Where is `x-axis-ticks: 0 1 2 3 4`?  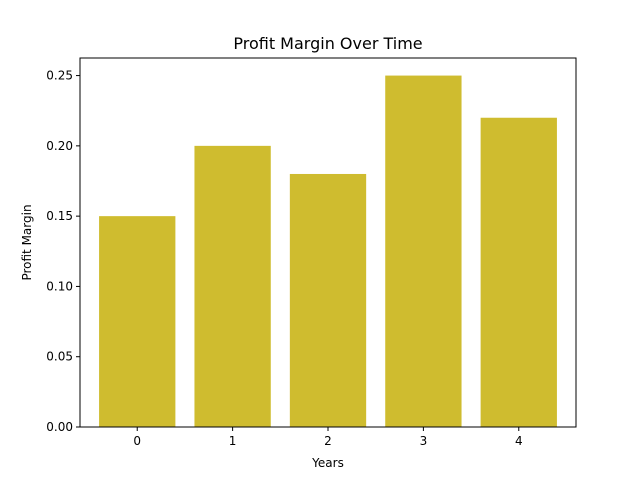
x-axis-ticks: 0 1 2 3 4 is located at coordinates (328, 437).